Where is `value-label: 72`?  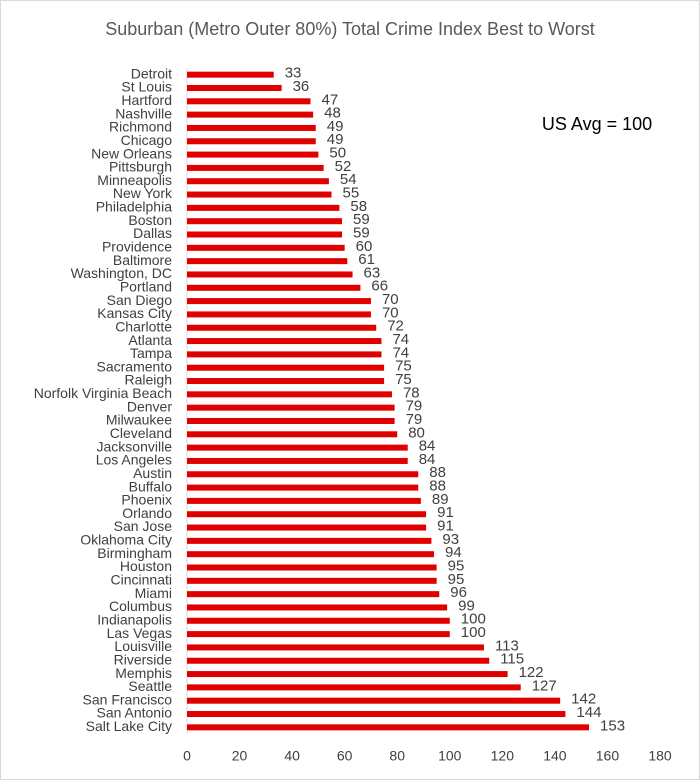
value-label: 72 is located at coordinates (395, 326).